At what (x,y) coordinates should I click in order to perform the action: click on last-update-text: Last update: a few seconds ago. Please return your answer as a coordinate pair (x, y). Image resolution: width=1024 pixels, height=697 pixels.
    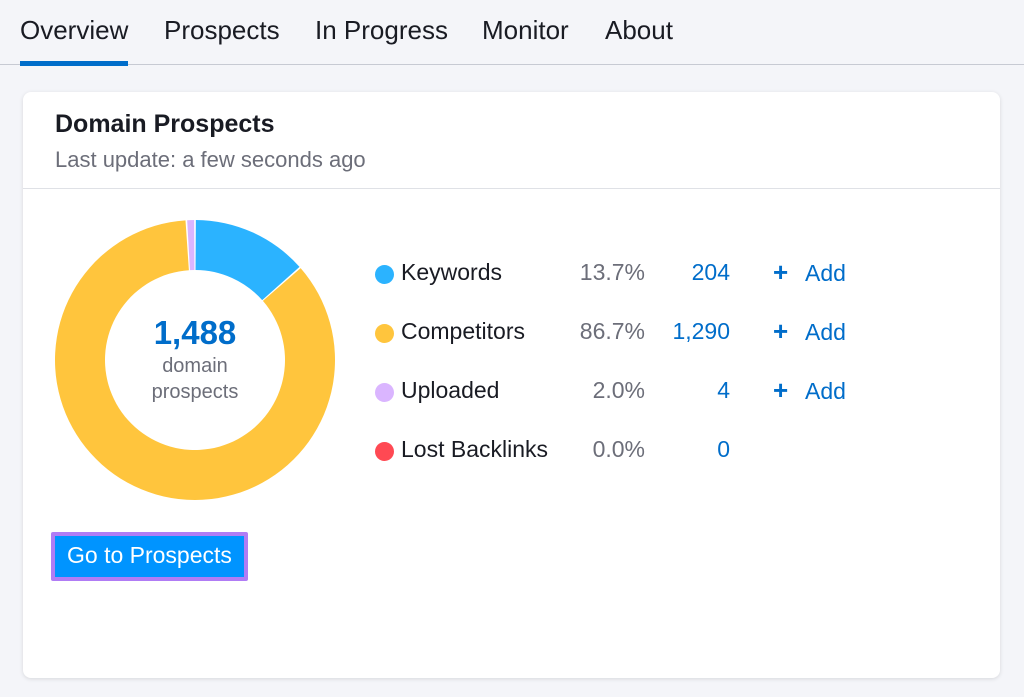
    Looking at the image, I should click on (210, 159).